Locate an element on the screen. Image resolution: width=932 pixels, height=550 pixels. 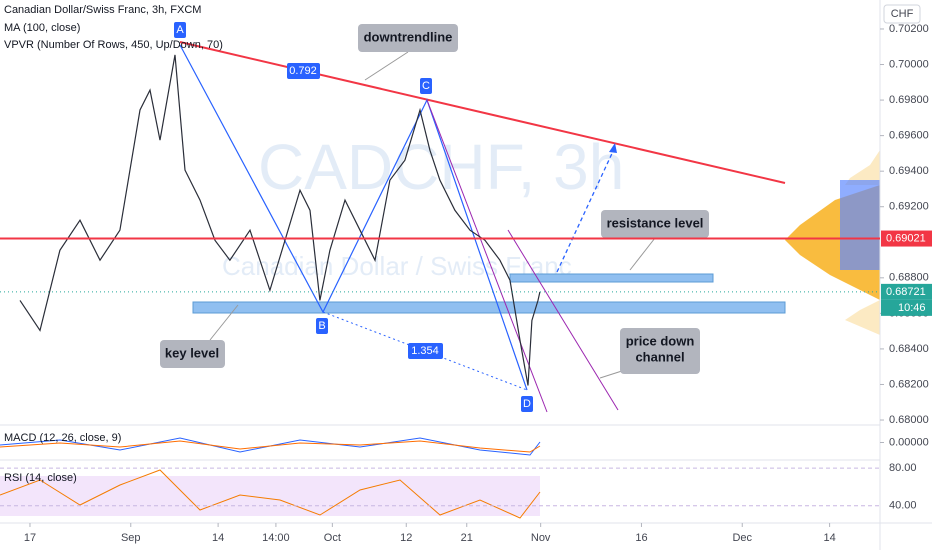
y-tick-label: 40.00 is located at coordinates (903, 506).